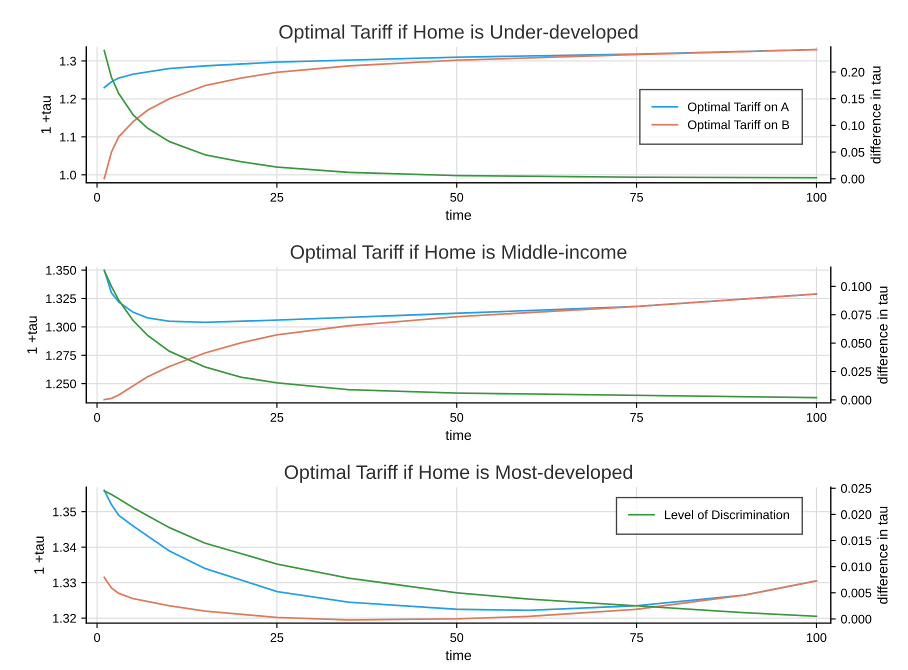 Image resolution: width=908 pixels, height=670 pixels. What do you see at coordinates (856, 541) in the screenshot?
I see `y2-tick-label: 0.015` at bounding box center [856, 541].